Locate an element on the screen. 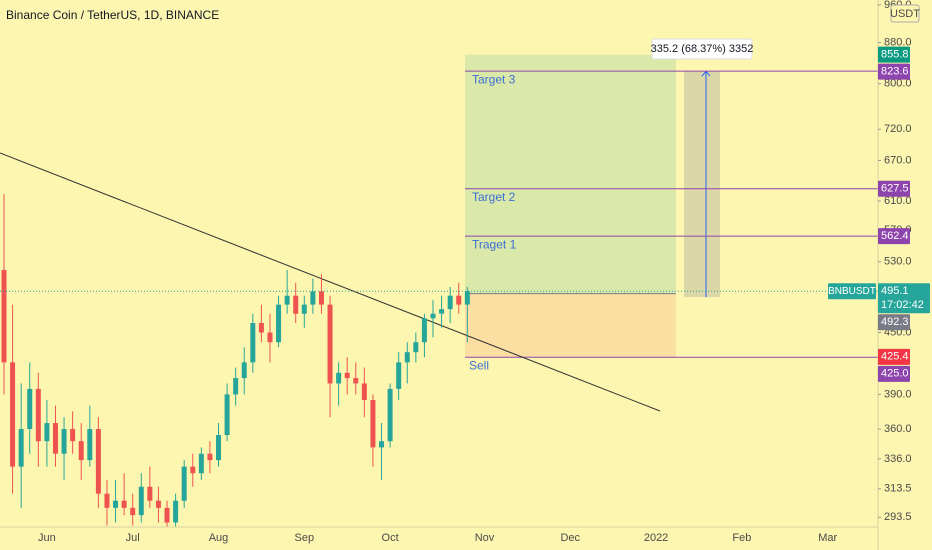  level-label: Sell is located at coordinates (479, 365).